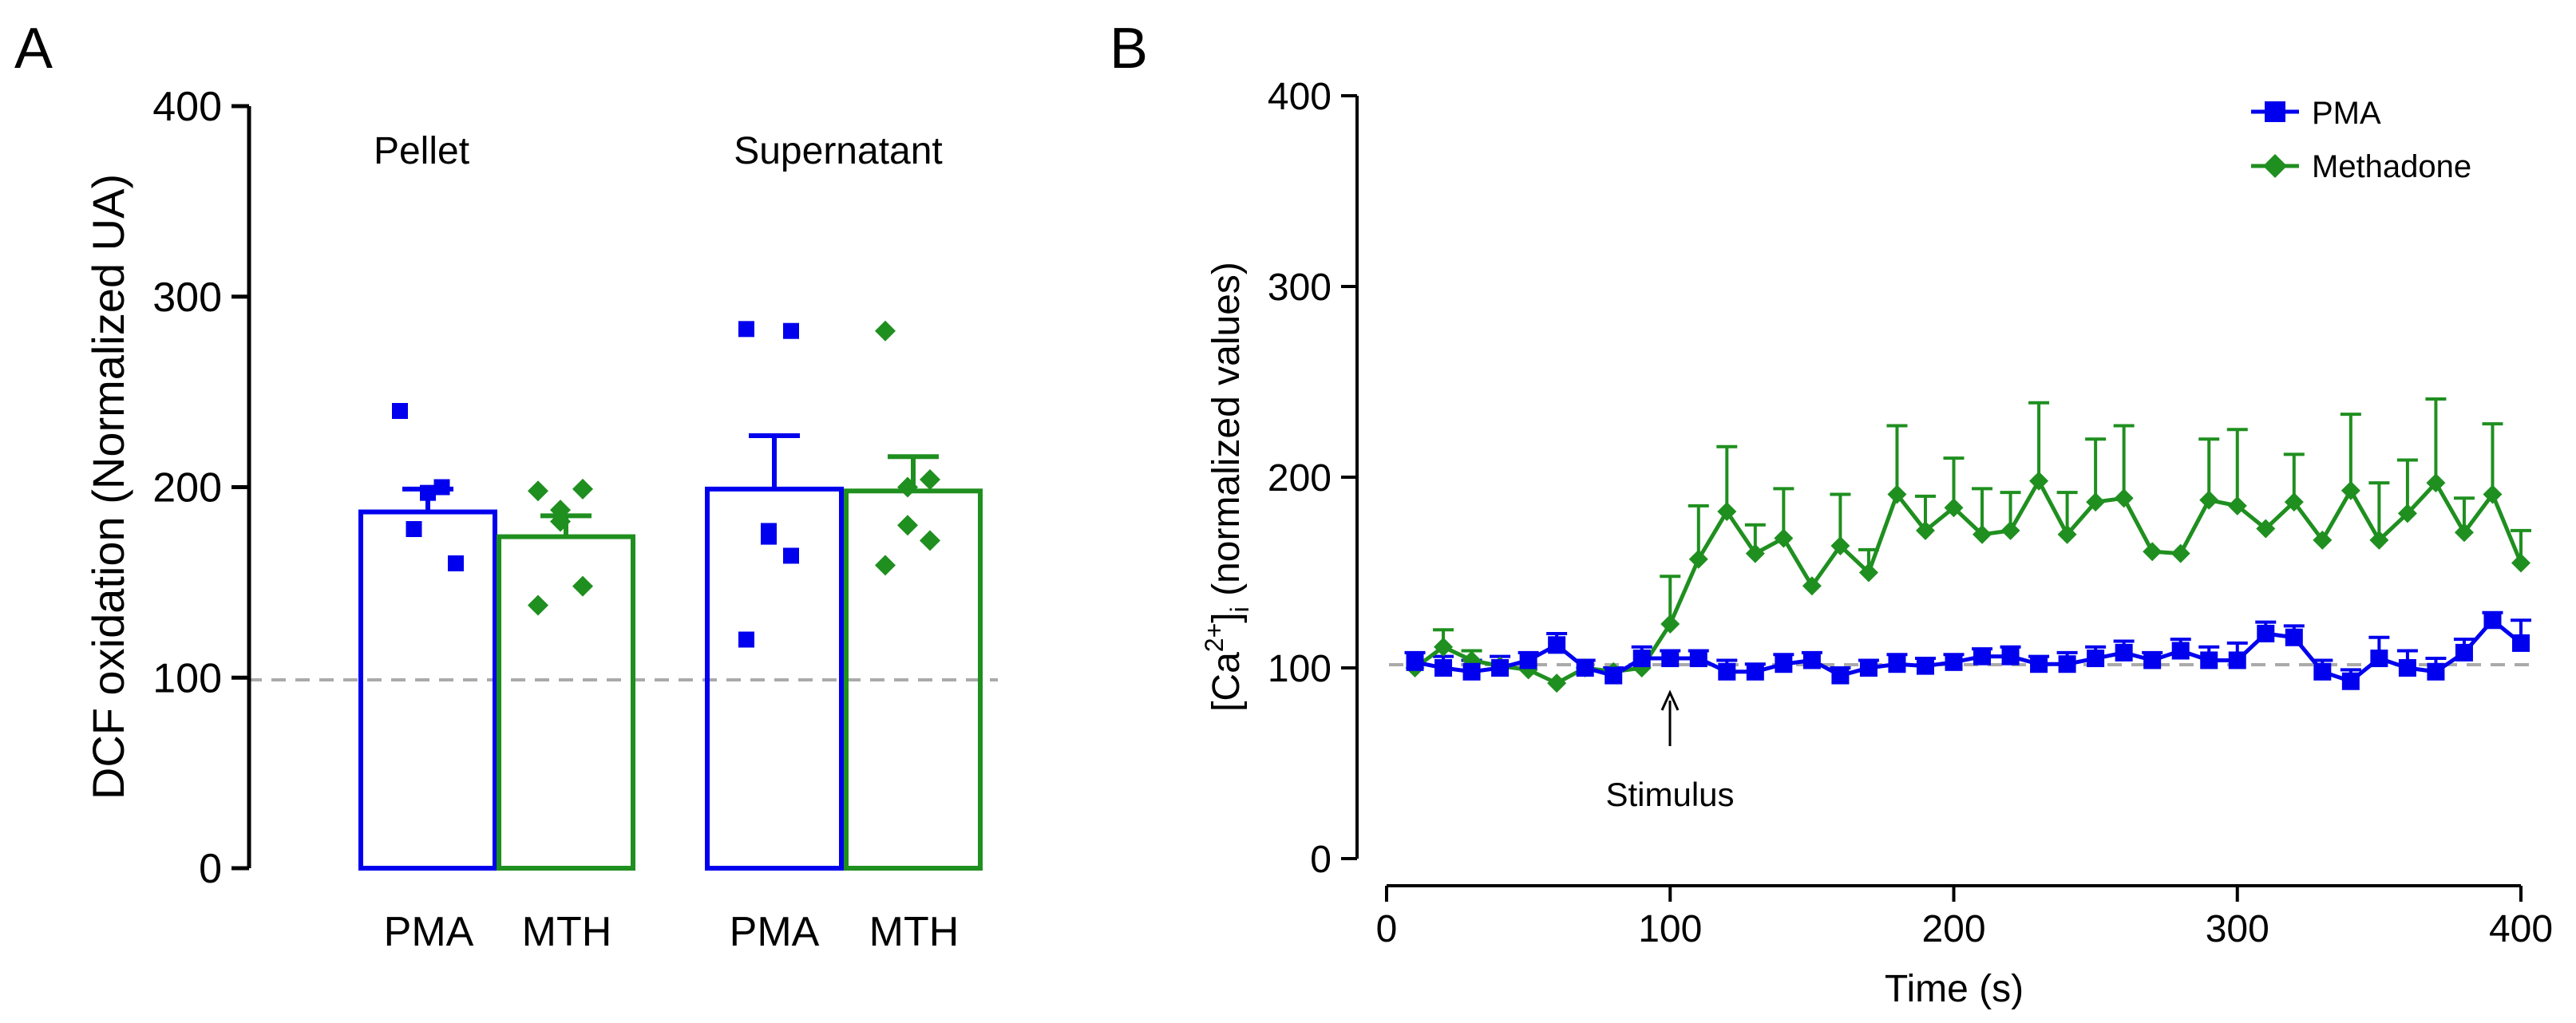 This screenshot has width=2576, height=1023. Describe the element at coordinates (915, 932) in the screenshot. I see `panel-a-xtick-supernatant-mth: MTH` at that location.